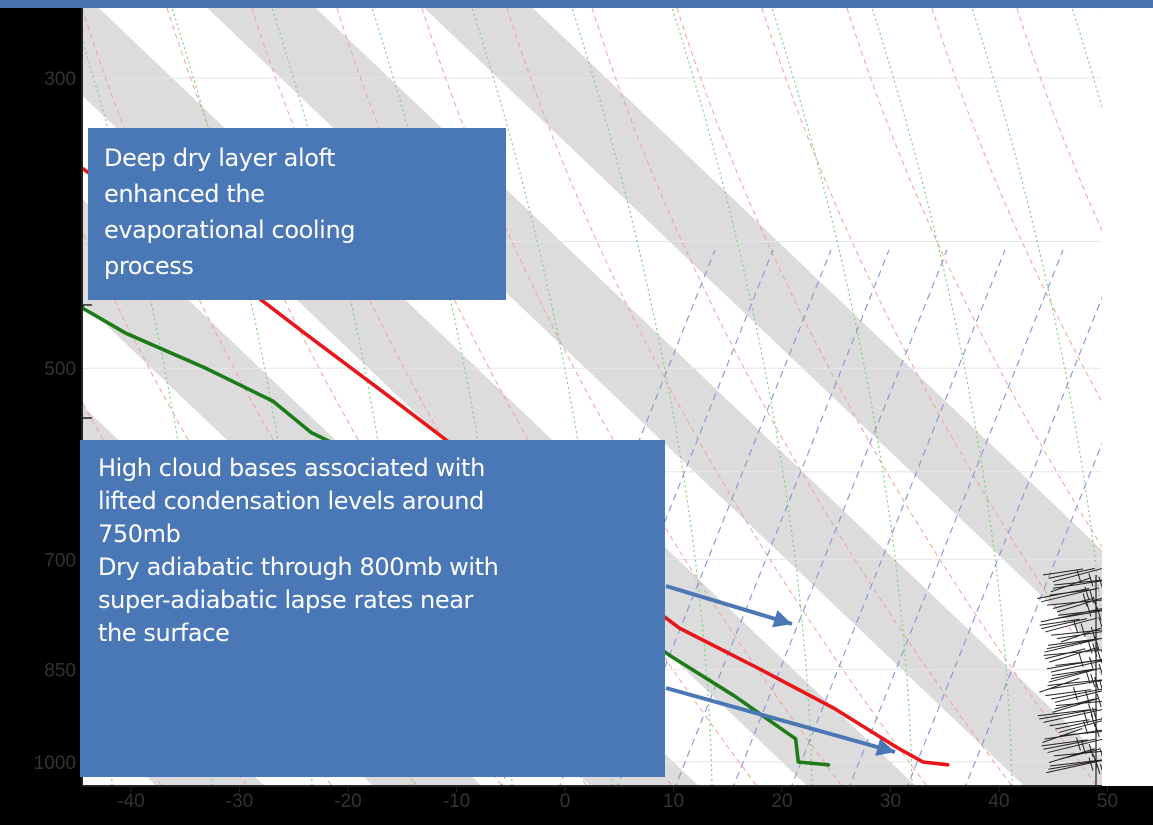  I want to click on isotherm-band, so click(24, 397).